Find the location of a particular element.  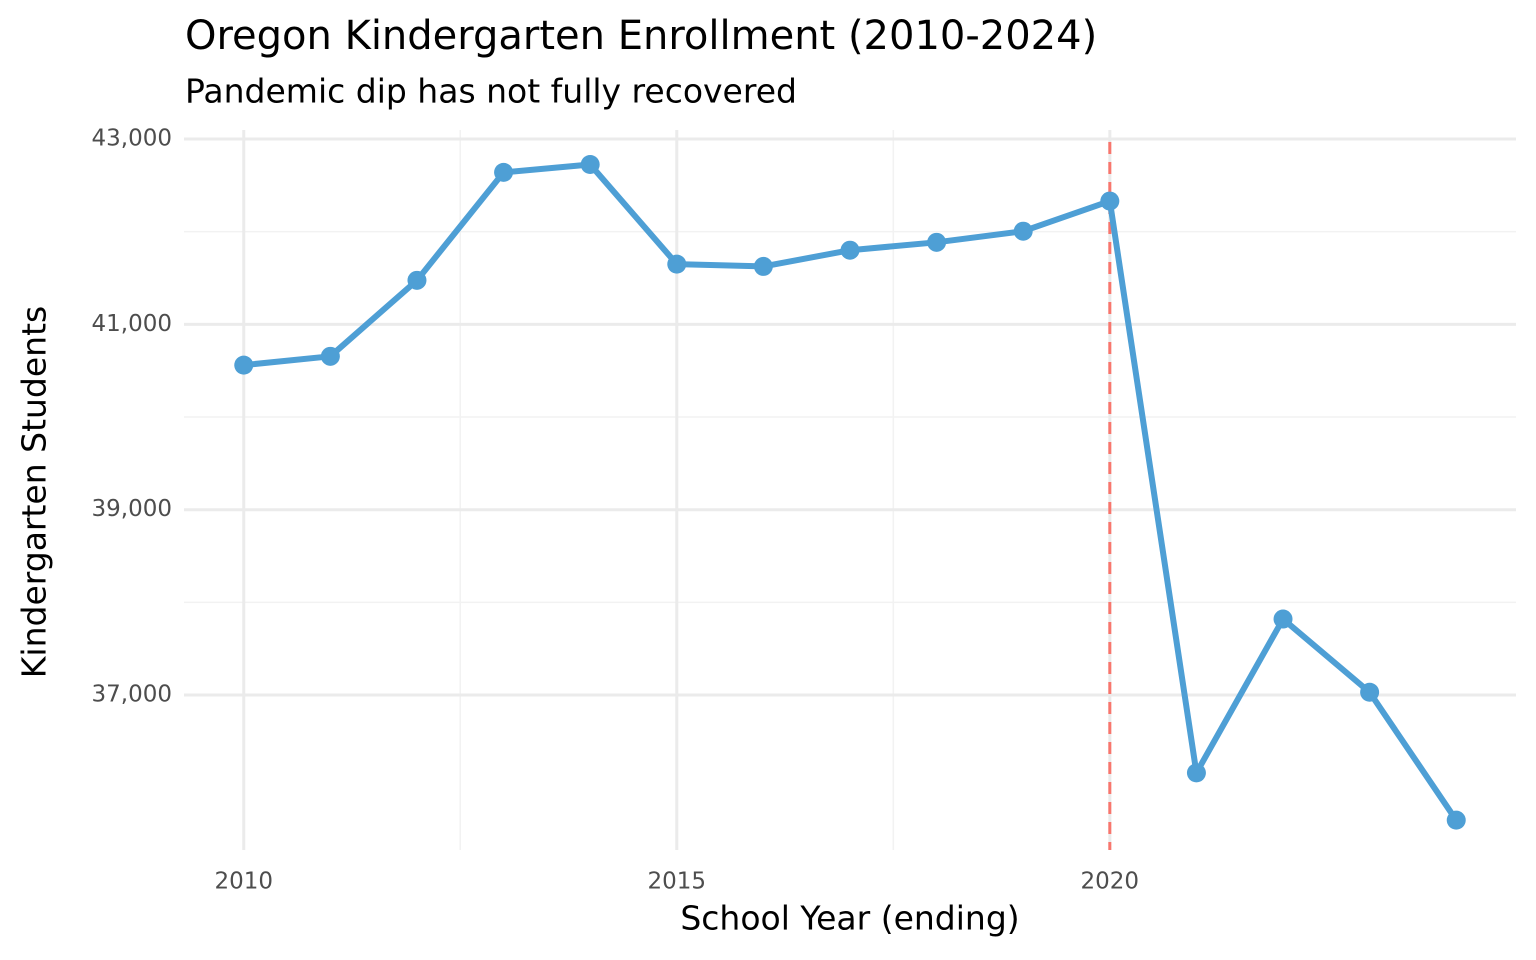

x-tick-label: 2020 is located at coordinates (1110, 882).